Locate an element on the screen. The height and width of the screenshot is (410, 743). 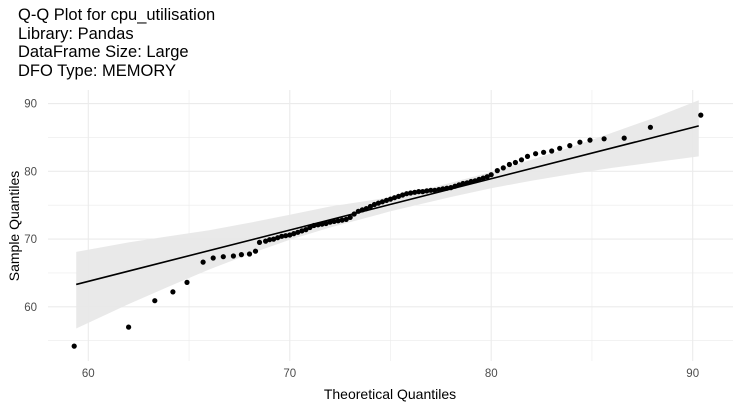
y-tick-label: 90 is located at coordinates (30, 105).